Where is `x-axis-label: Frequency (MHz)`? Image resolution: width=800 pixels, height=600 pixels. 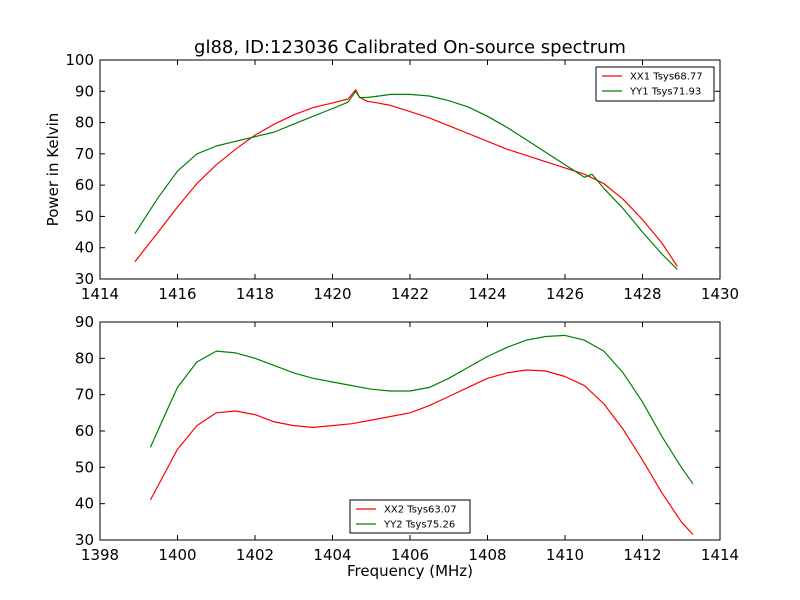 x-axis-label: Frequency (MHz) is located at coordinates (410, 571).